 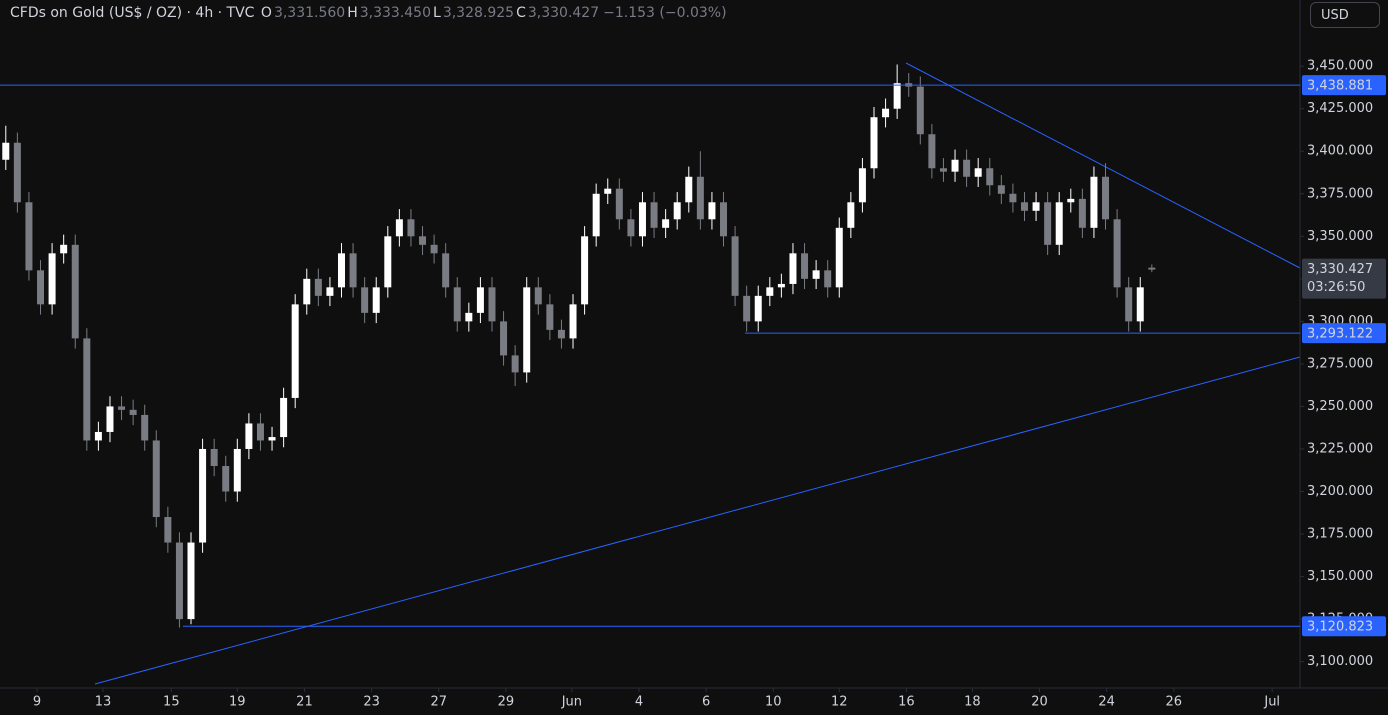 What do you see at coordinates (237, 702) in the screenshot?
I see `x-tick-label: 19` at bounding box center [237, 702].